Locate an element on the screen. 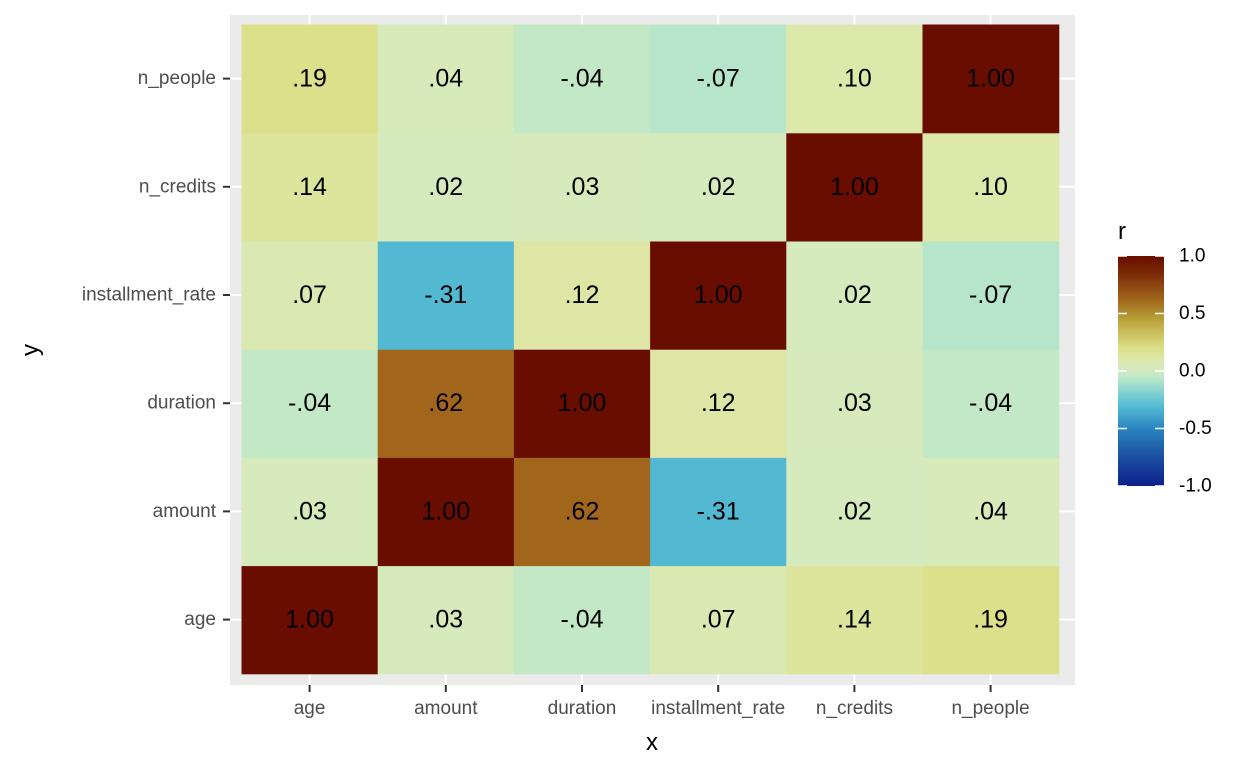 The width and height of the screenshot is (1248, 768). heatmap-cell-duration-installment_rate is located at coordinates (582, 295).